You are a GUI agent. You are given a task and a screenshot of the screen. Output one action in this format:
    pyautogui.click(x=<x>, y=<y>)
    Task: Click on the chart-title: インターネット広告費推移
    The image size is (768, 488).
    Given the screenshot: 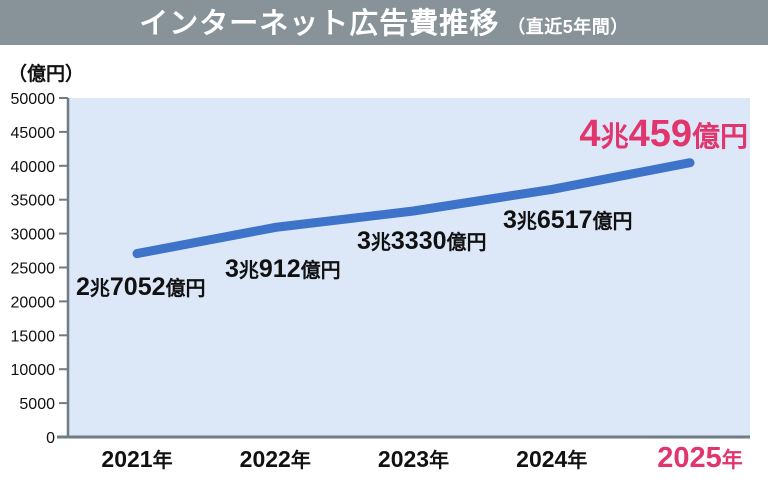 What is the action you would take?
    pyautogui.click(x=319, y=24)
    